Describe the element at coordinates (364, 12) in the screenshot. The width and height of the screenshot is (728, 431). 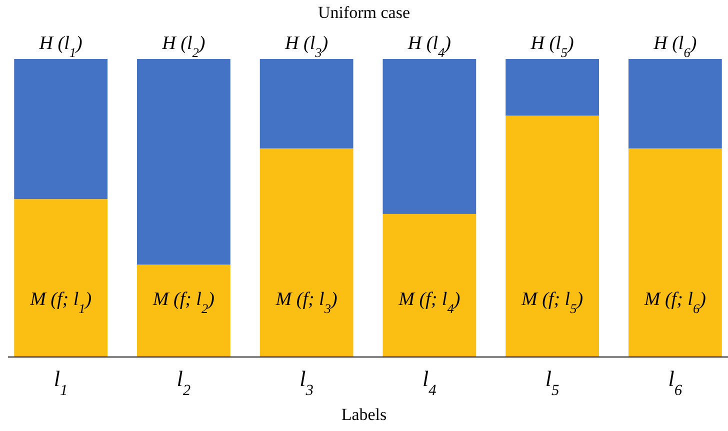
I see `chart-title: Uniform case` at that location.